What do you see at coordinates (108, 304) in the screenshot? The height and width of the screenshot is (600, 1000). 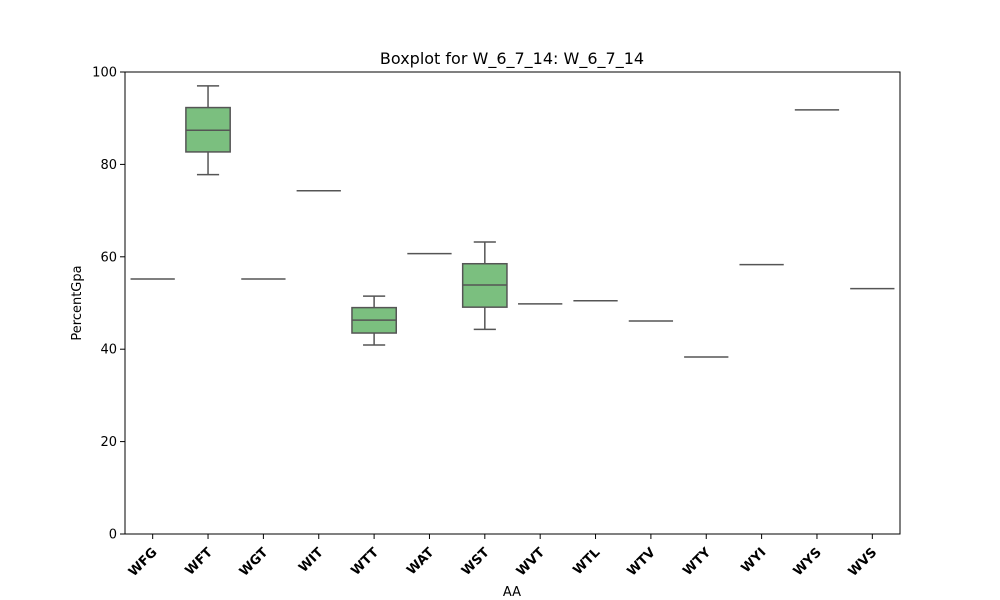 I see `y-axis-ticks: 0 20 40 60 80 100` at bounding box center [108, 304].